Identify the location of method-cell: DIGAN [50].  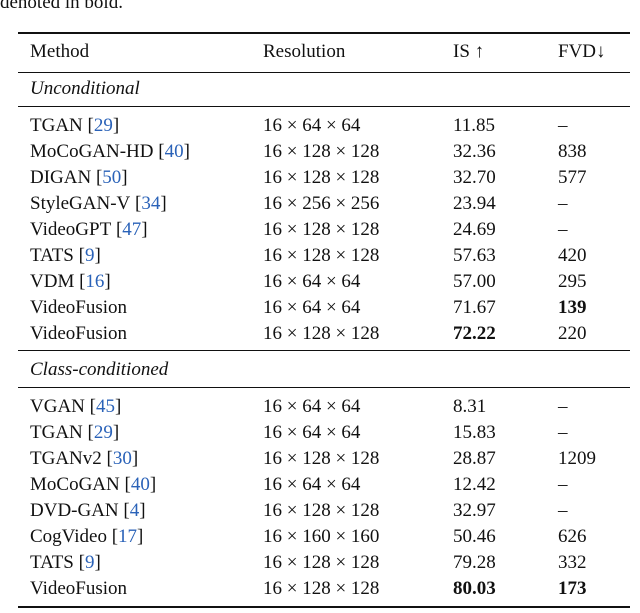
(79, 178).